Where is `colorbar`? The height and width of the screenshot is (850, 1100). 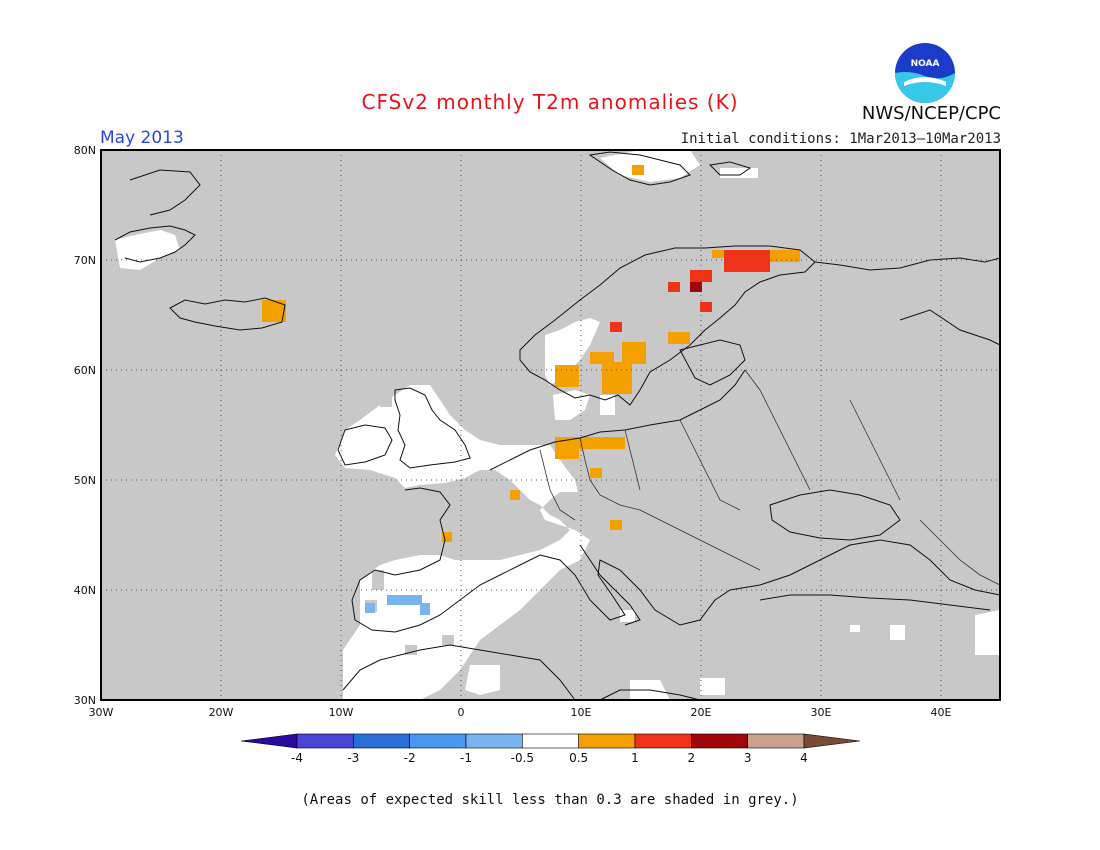
colorbar is located at coordinates (550, 741).